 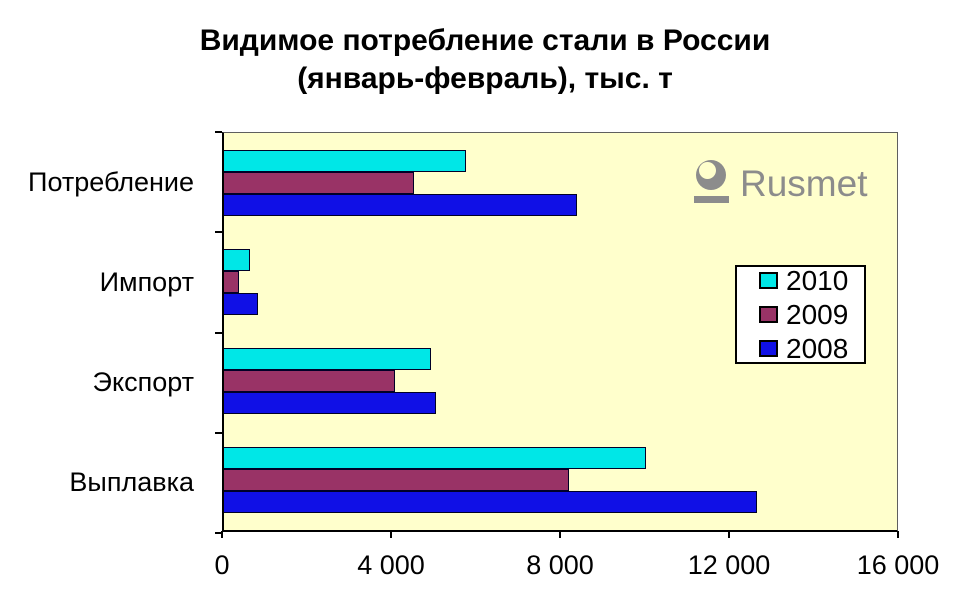 What do you see at coordinates (231, 281) in the screenshot?
I see `bar-2009-Импорт` at bounding box center [231, 281].